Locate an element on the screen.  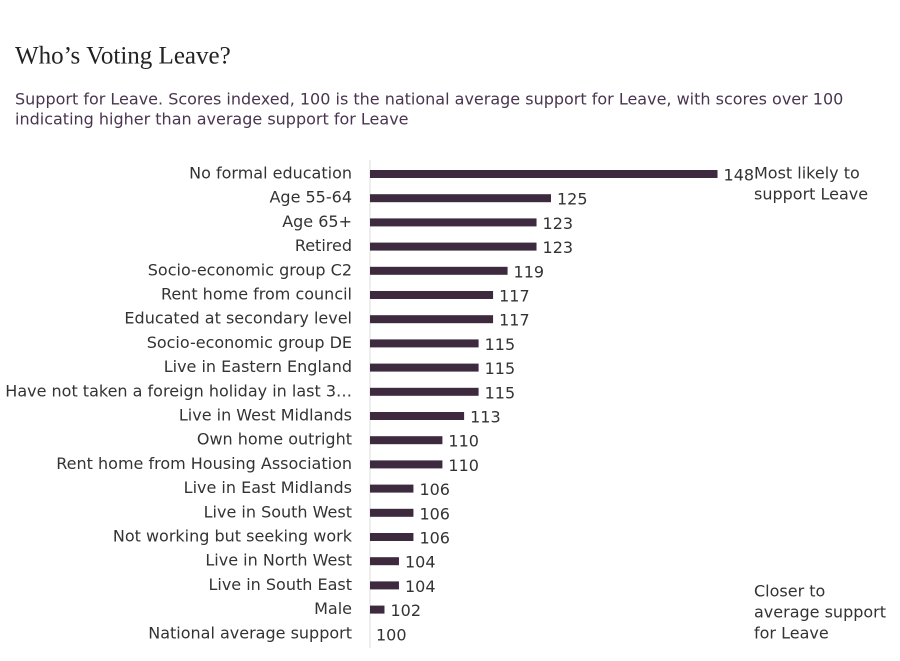
category-label: Rent home from council is located at coordinates (256, 294).